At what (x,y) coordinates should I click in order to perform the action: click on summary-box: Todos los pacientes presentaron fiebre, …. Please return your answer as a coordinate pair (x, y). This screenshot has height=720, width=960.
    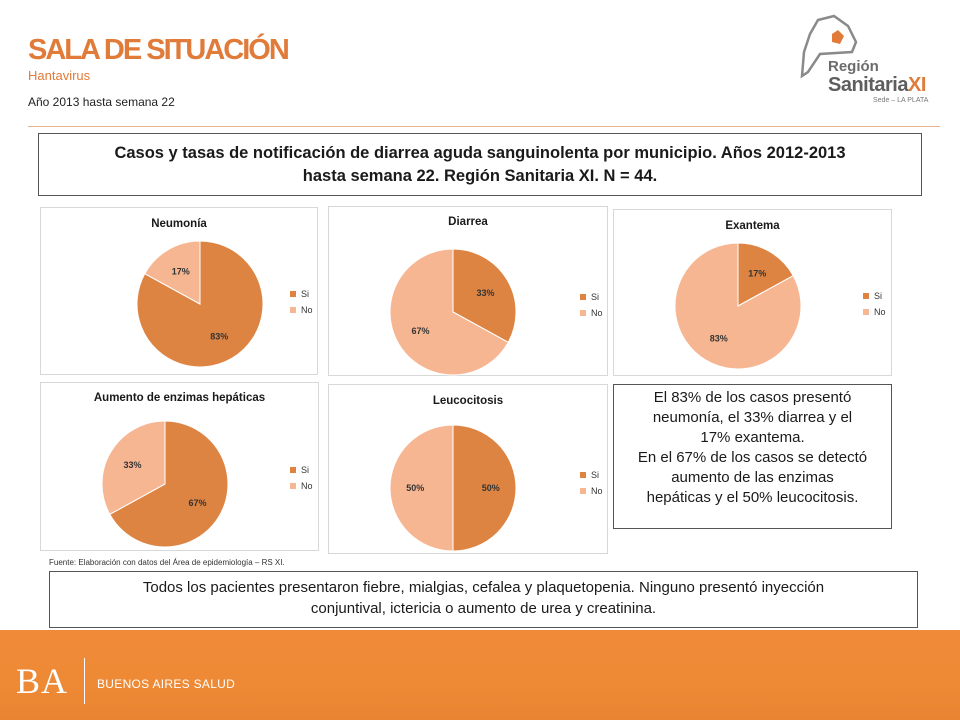
    Looking at the image, I should click on (483, 599).